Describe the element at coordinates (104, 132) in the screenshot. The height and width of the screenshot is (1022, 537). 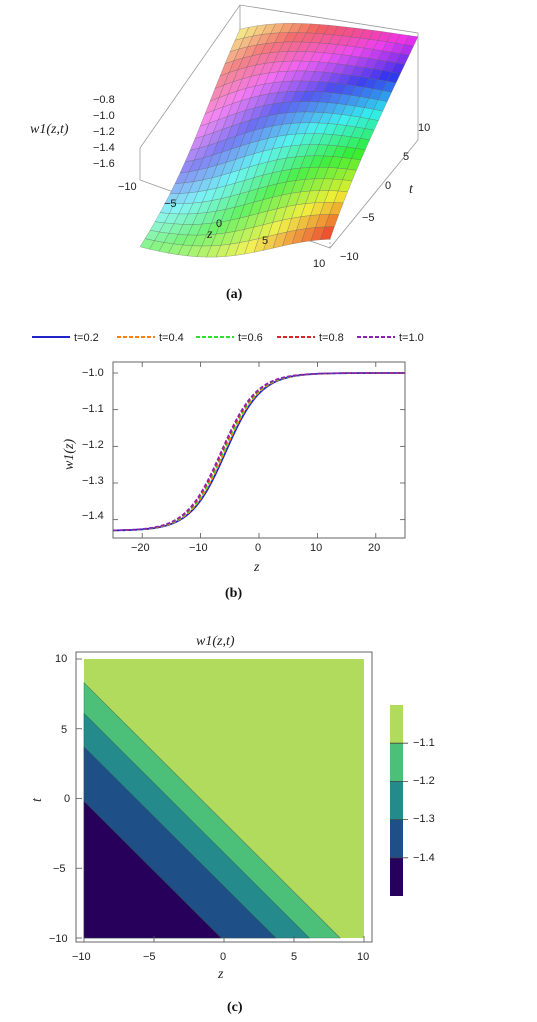
I see `panel-a-ztick: −1.2` at that location.